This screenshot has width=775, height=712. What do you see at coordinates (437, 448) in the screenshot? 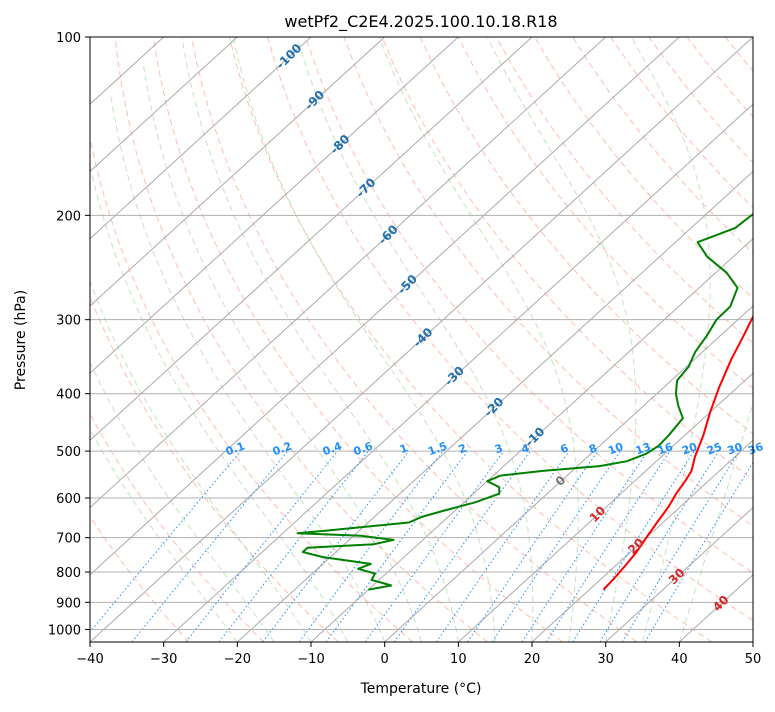
I see `mixing-ratio-label: 1.5` at bounding box center [437, 448].